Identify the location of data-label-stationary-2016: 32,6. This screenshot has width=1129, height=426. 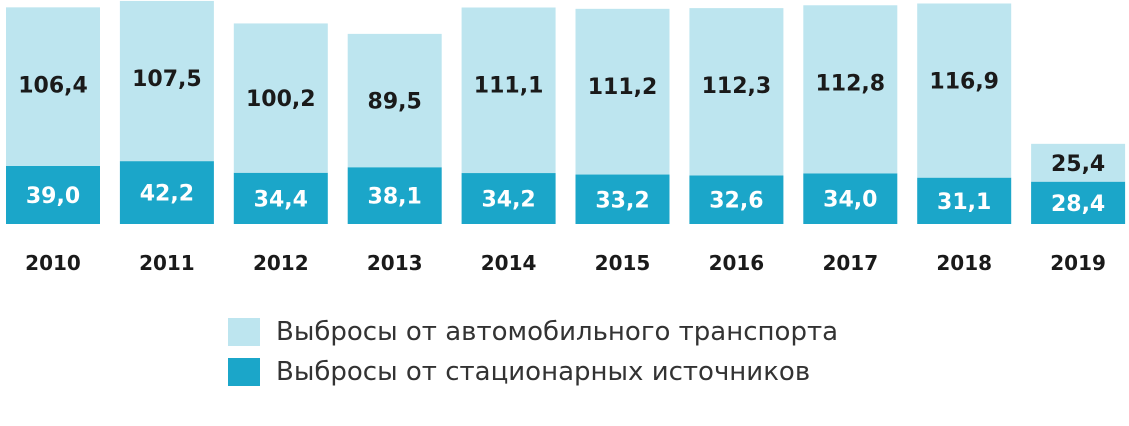
(736, 201).